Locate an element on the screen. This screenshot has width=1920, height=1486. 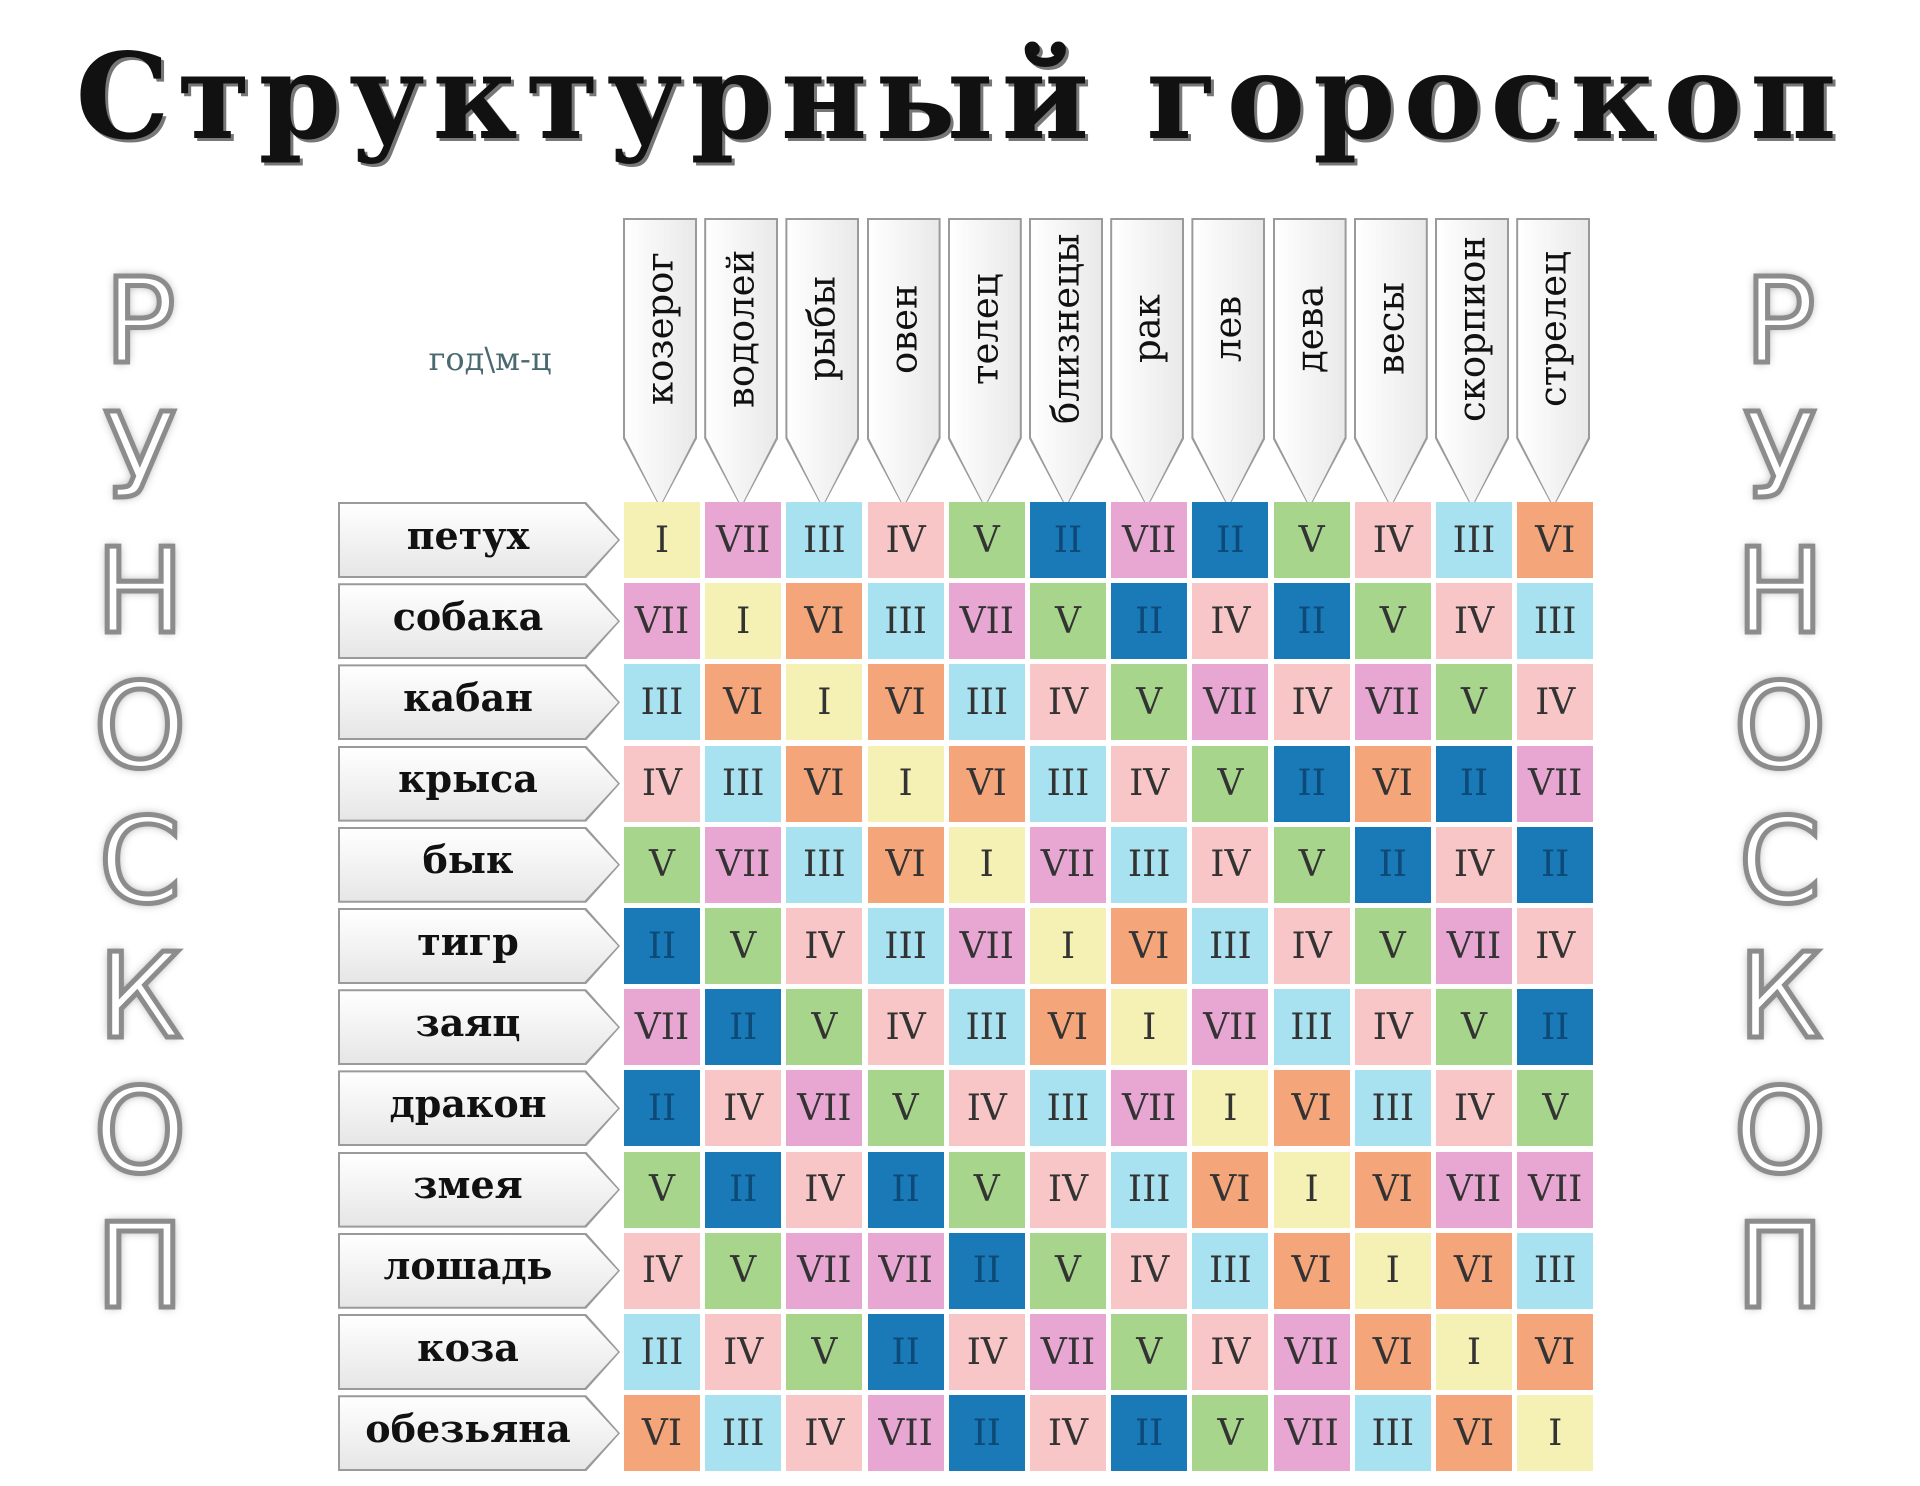
column-header: скорпион is located at coordinates (1472, 363).